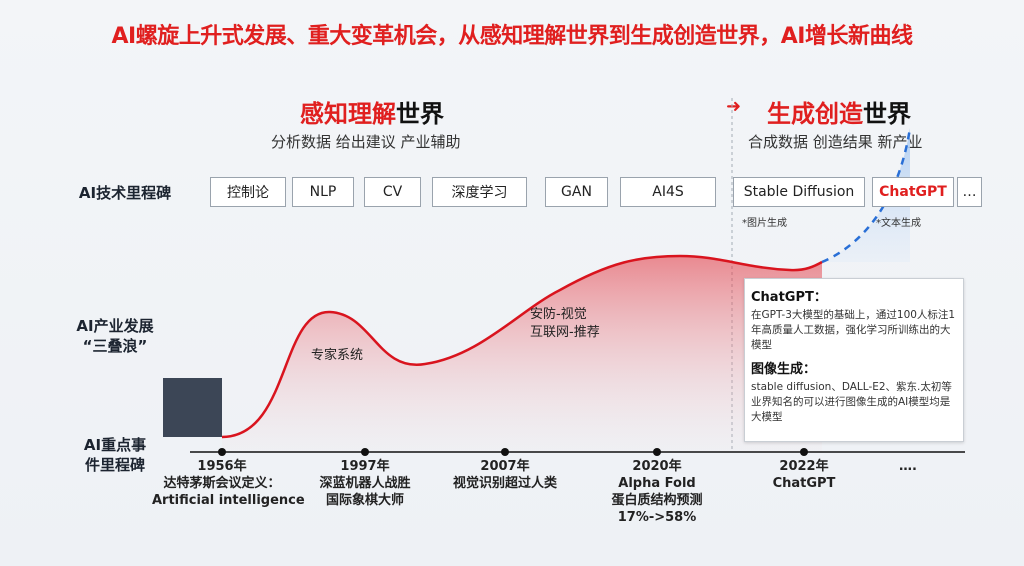 Image resolution: width=1024 pixels, height=566 pixels. What do you see at coordinates (323, 192) in the screenshot?
I see `tech-milestone-nlp: NLP` at bounding box center [323, 192].